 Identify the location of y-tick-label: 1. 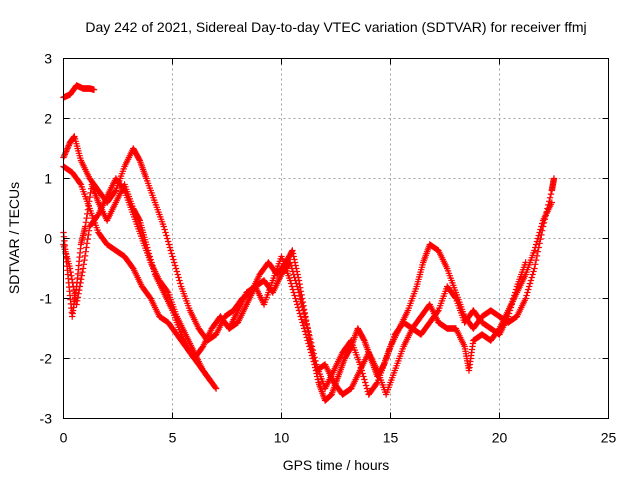
(48, 179).